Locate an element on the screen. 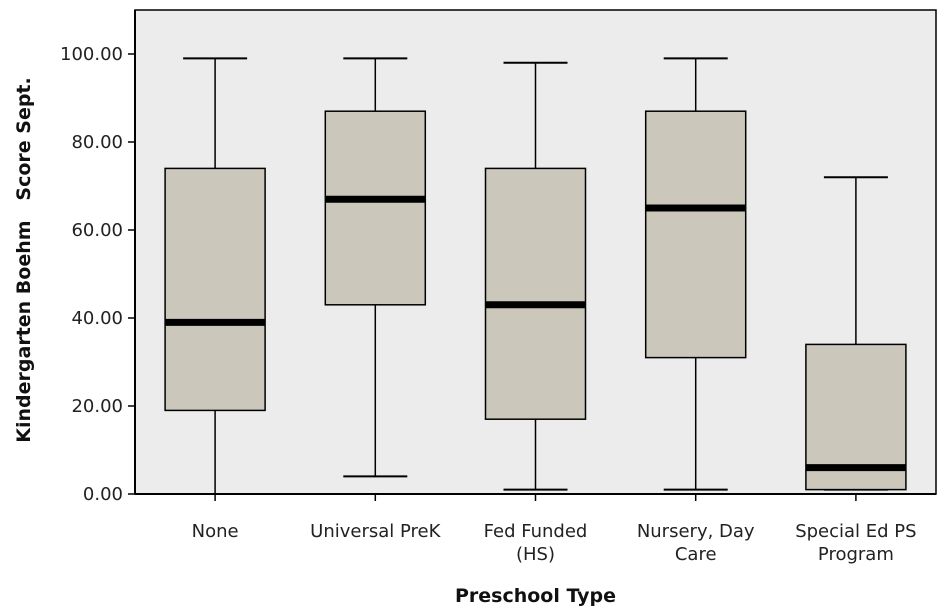 This screenshot has height=609, width=938. x-tick-label-line: Universal PreK is located at coordinates (375, 531).